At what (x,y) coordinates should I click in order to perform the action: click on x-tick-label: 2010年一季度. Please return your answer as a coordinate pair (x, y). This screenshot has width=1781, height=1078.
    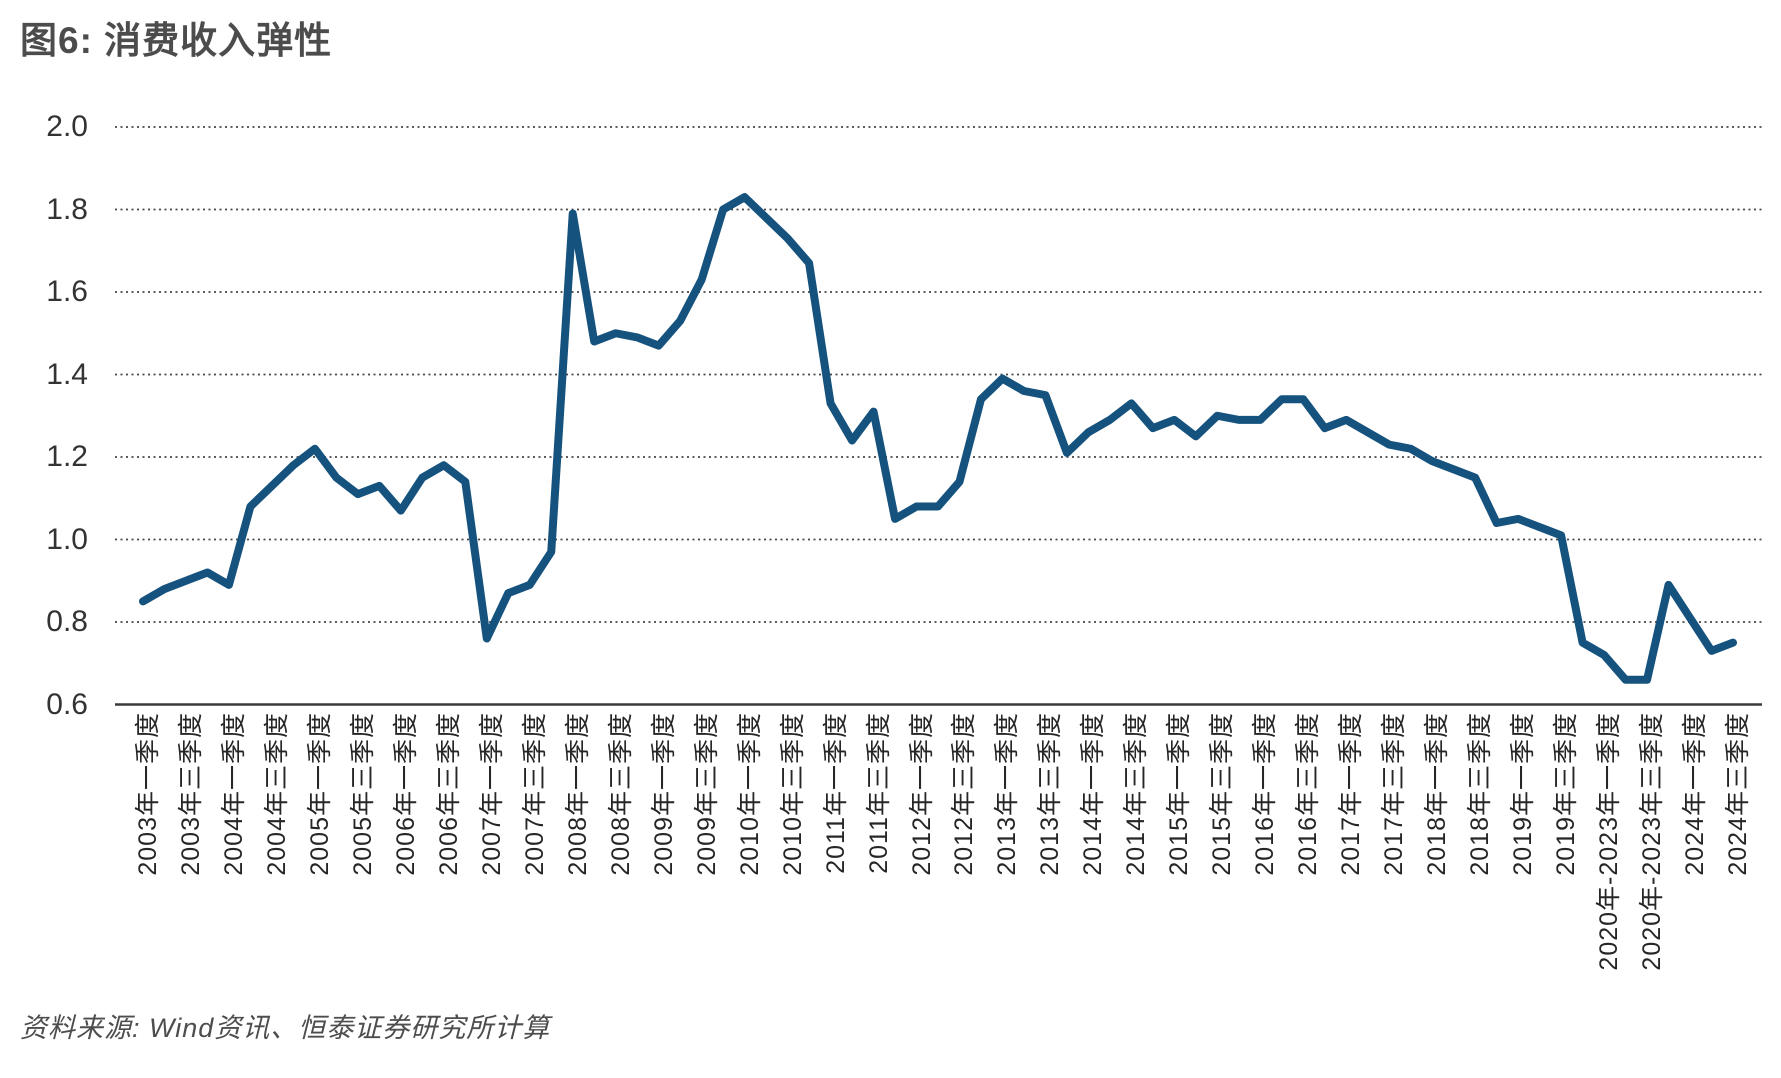
    Looking at the image, I should click on (749, 794).